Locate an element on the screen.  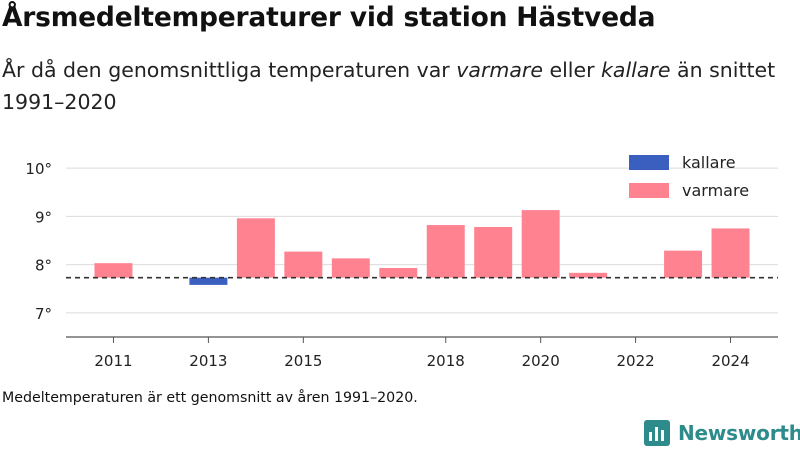
x-tick-label: 2024 is located at coordinates (730, 361).